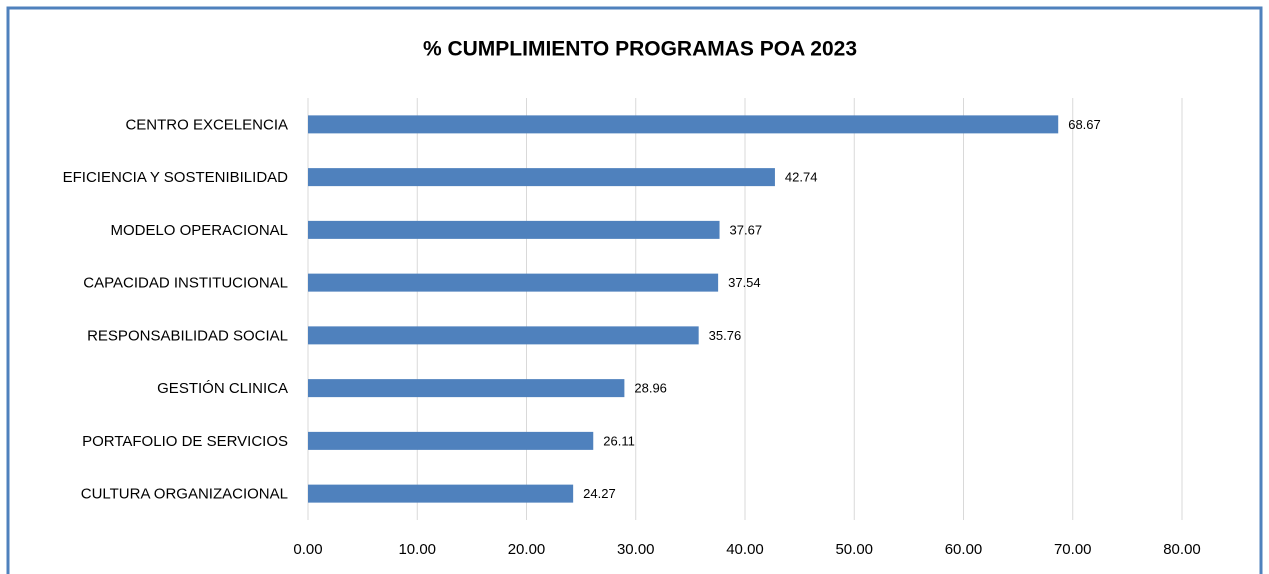 This screenshot has width=1269, height=574. Describe the element at coordinates (187, 335) in the screenshot. I see `y-tick-label: RESPONSABILIDAD SOCIAL` at that location.